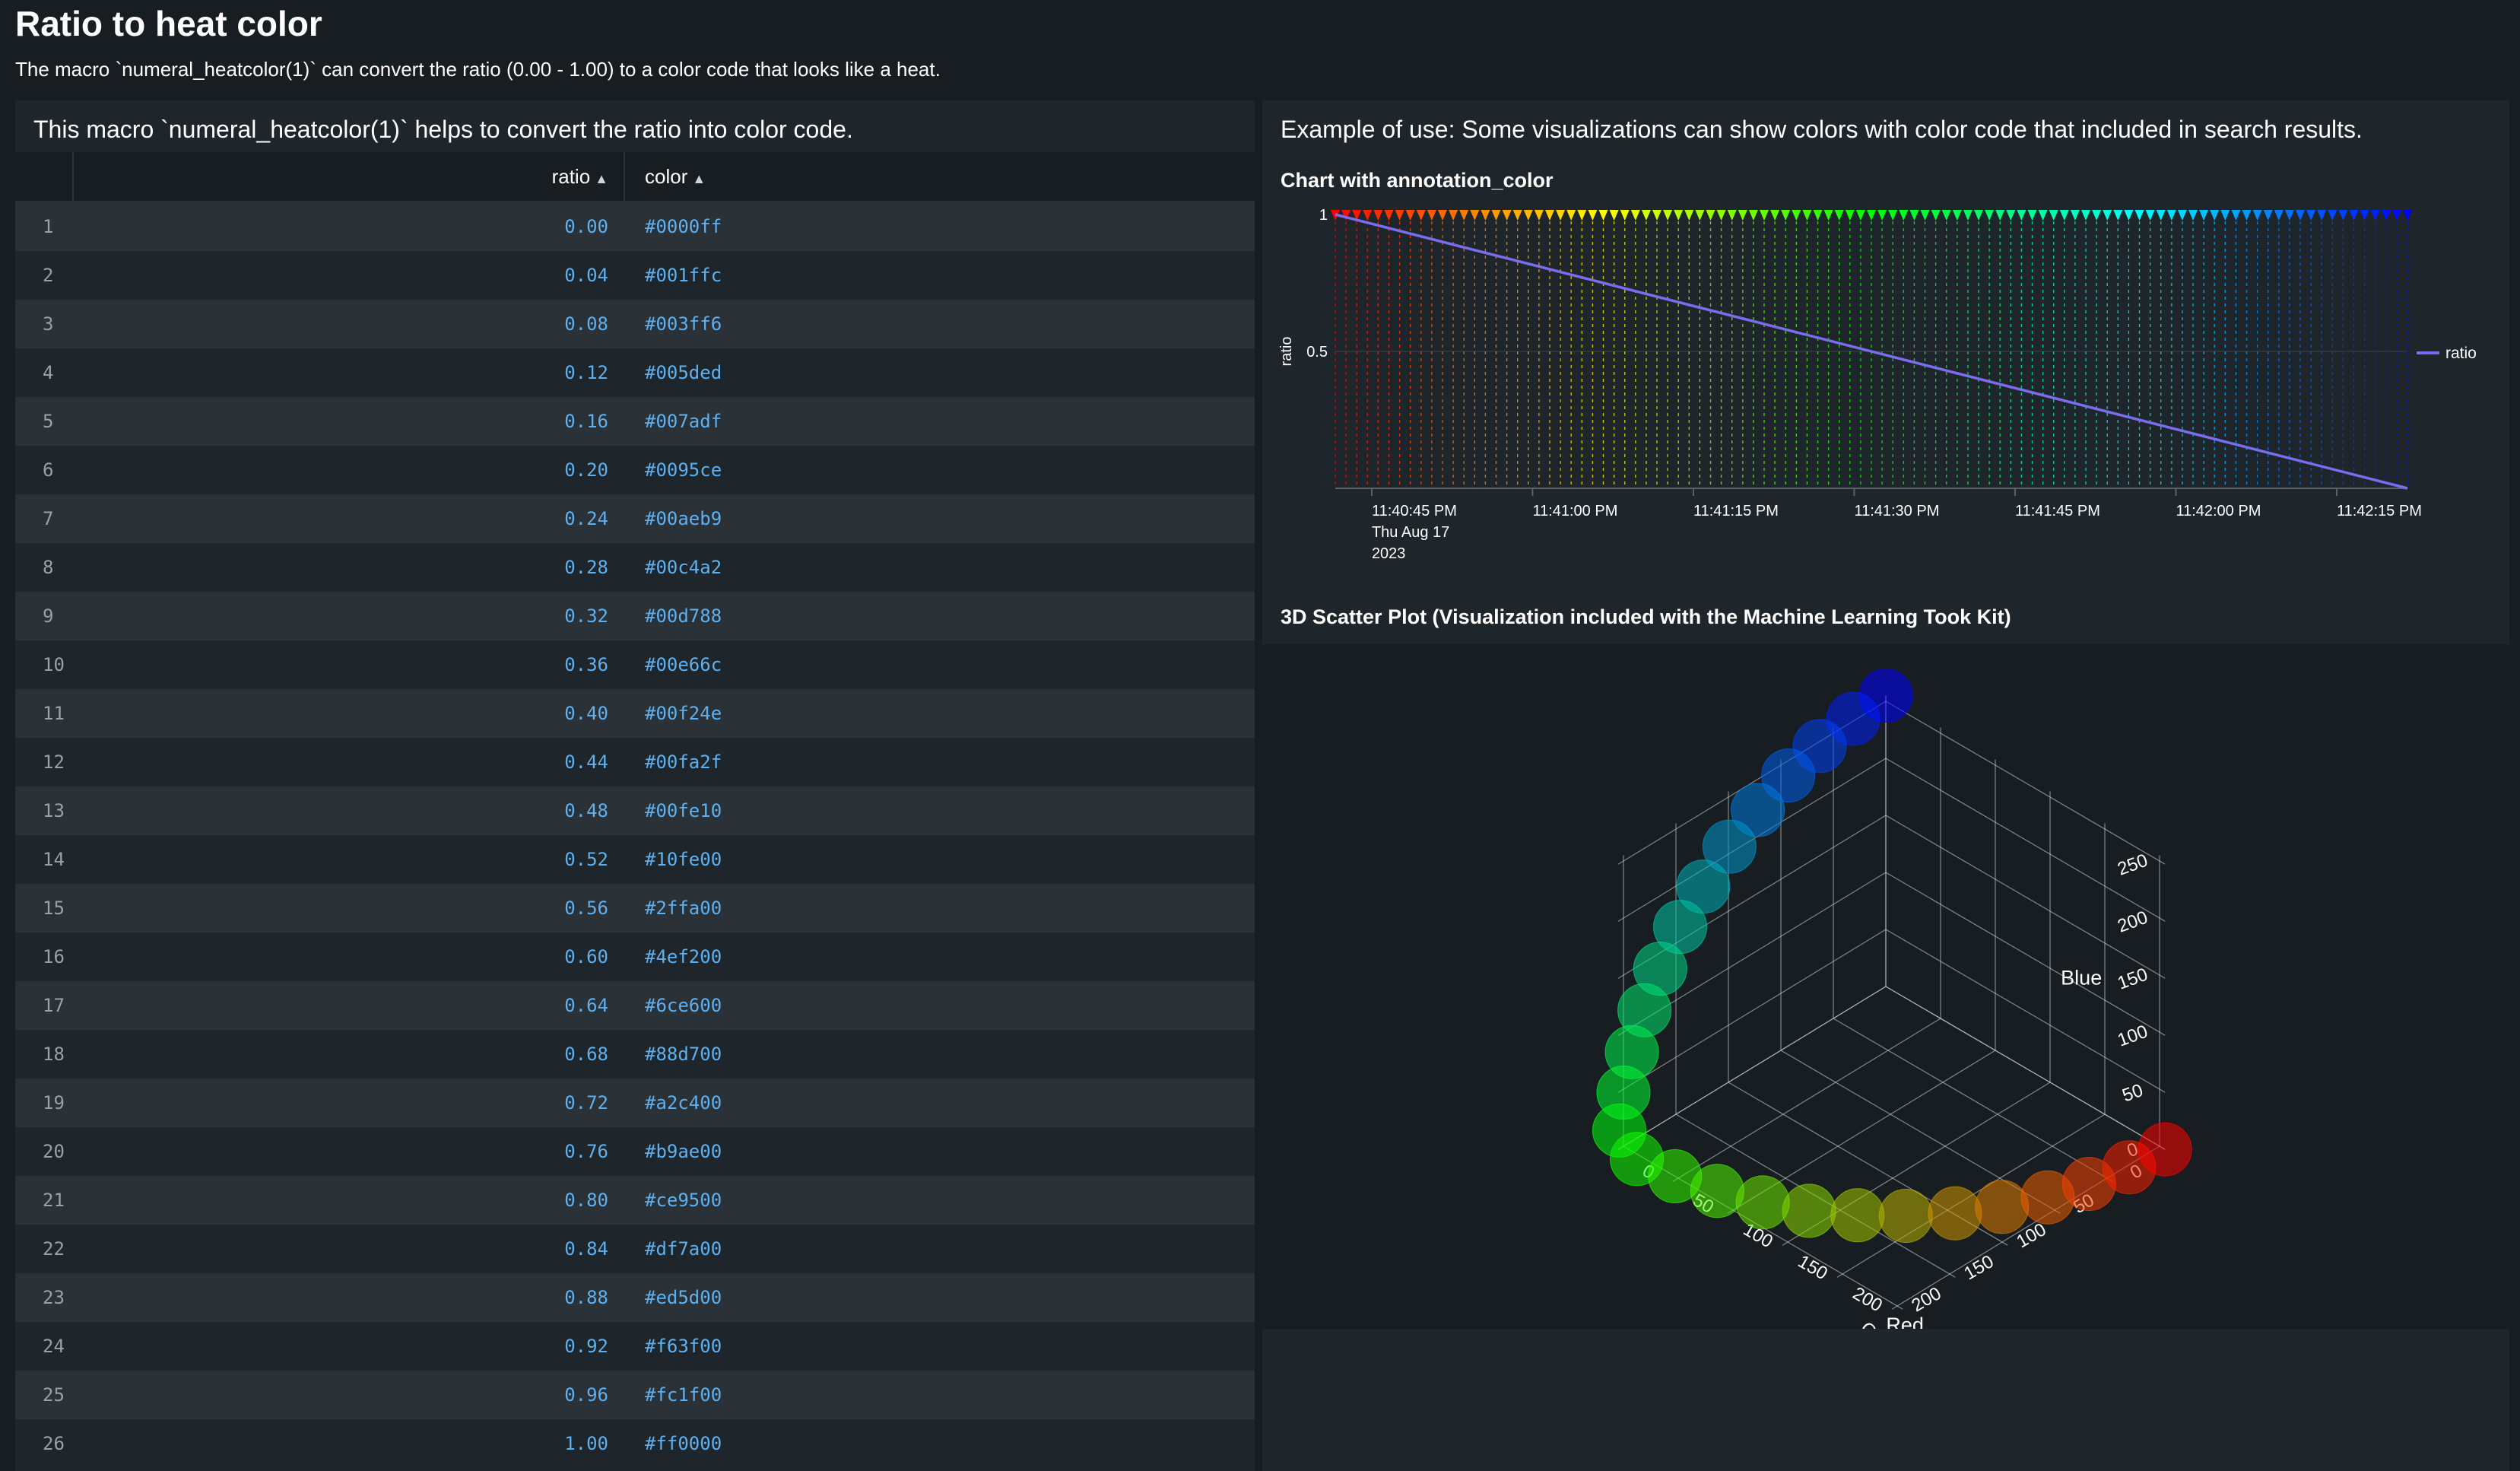 The height and width of the screenshot is (1471, 2520). What do you see at coordinates (635, 664) in the screenshot?
I see `table-row: 10 0.36 #00e66c` at bounding box center [635, 664].